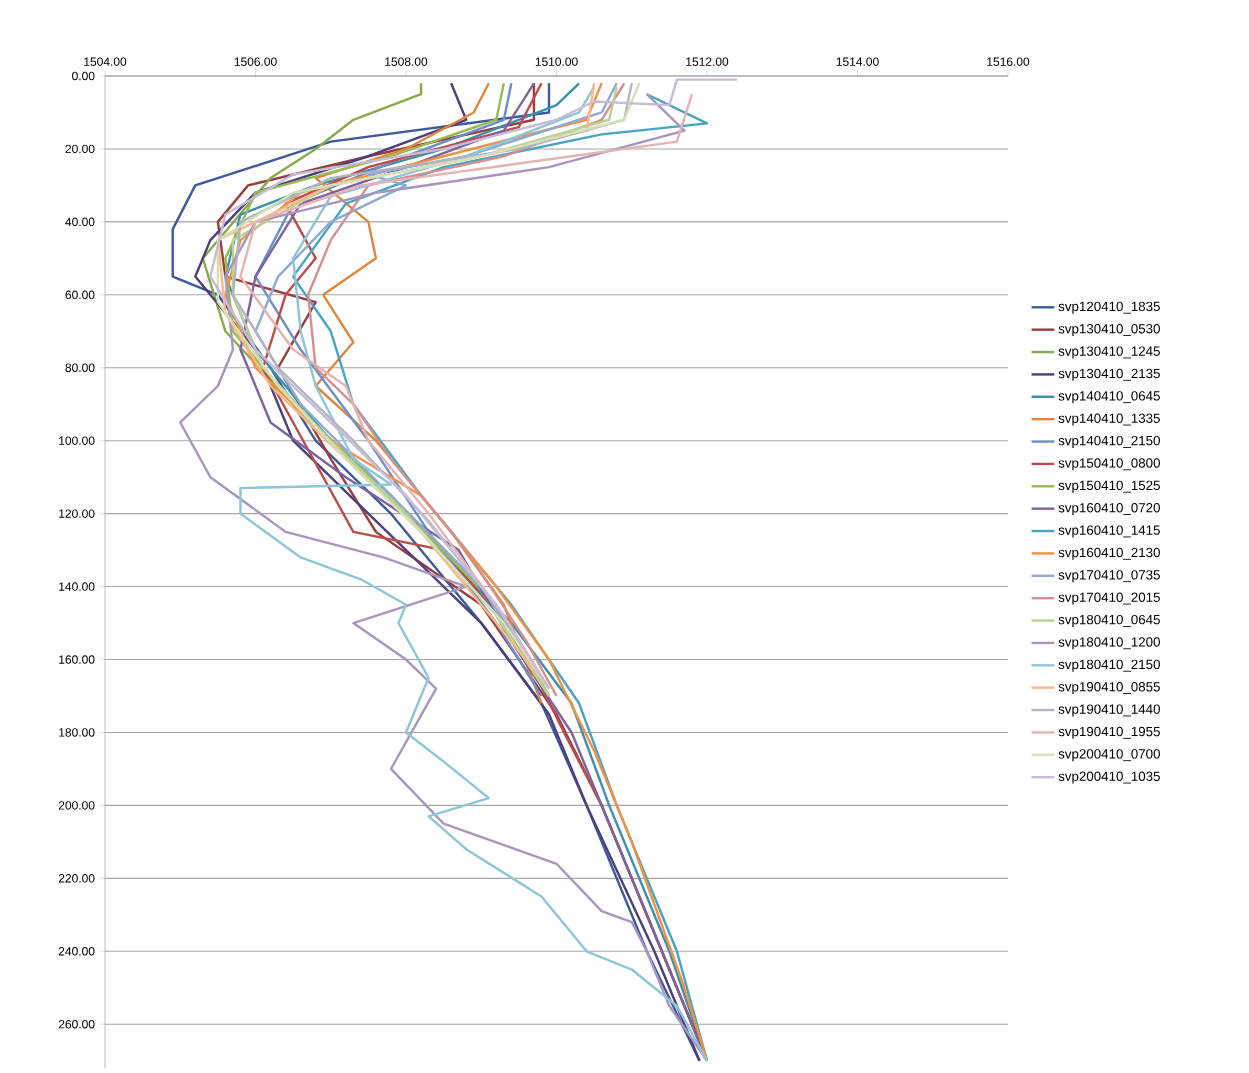 This screenshot has width=1249, height=1073. What do you see at coordinates (1109, 509) in the screenshot?
I see `legend-label: svp160410_0720` at bounding box center [1109, 509].